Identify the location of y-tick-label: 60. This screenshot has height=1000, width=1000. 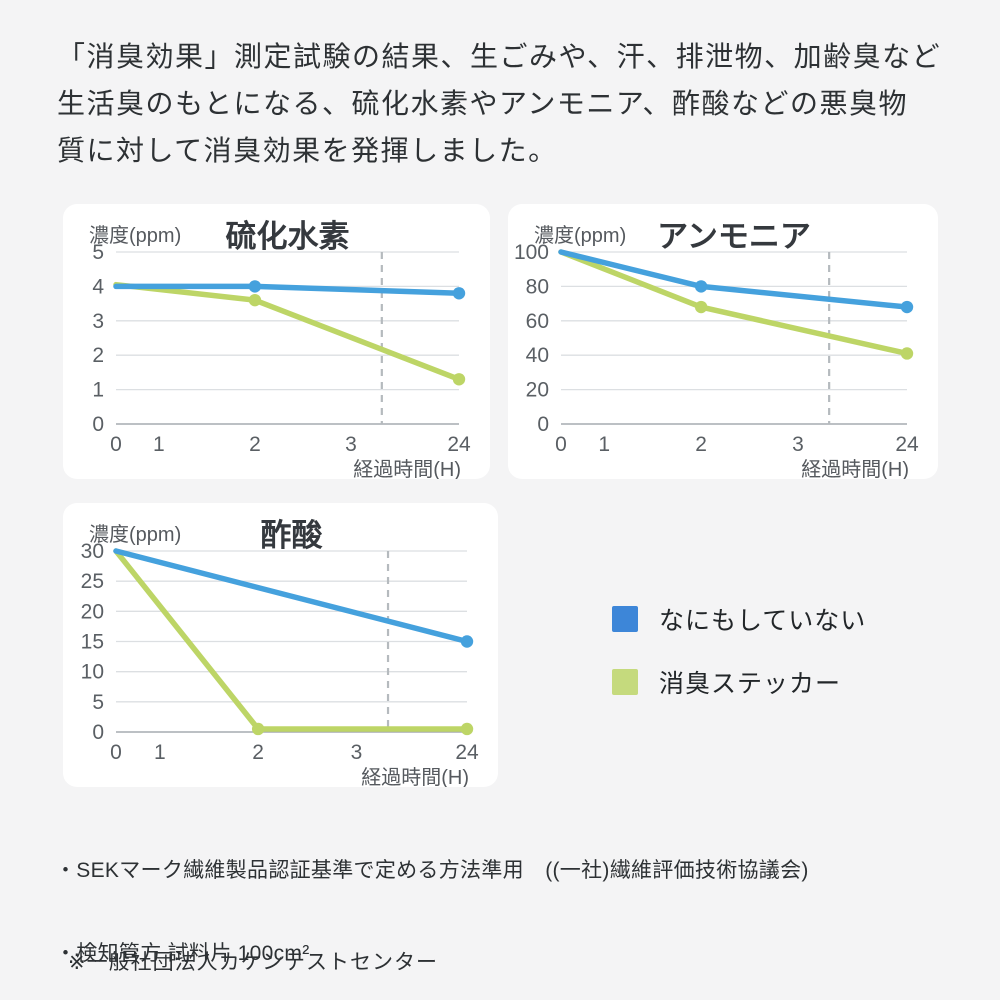
(537, 321).